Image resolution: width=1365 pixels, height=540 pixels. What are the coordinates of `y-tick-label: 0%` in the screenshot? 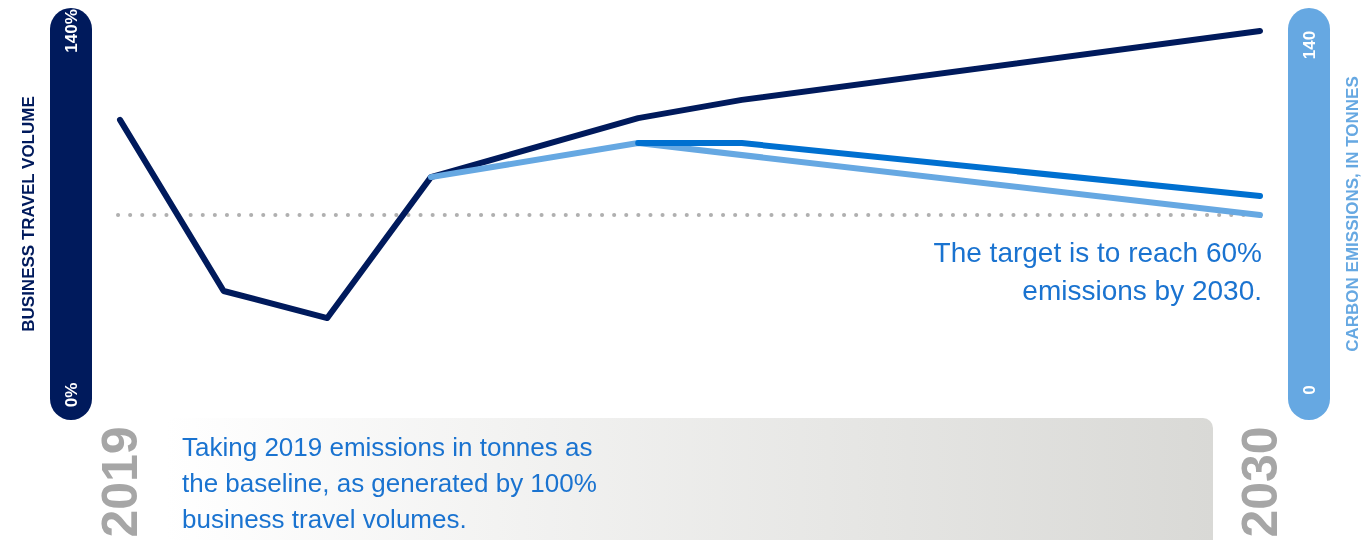 It's located at (71, 395).